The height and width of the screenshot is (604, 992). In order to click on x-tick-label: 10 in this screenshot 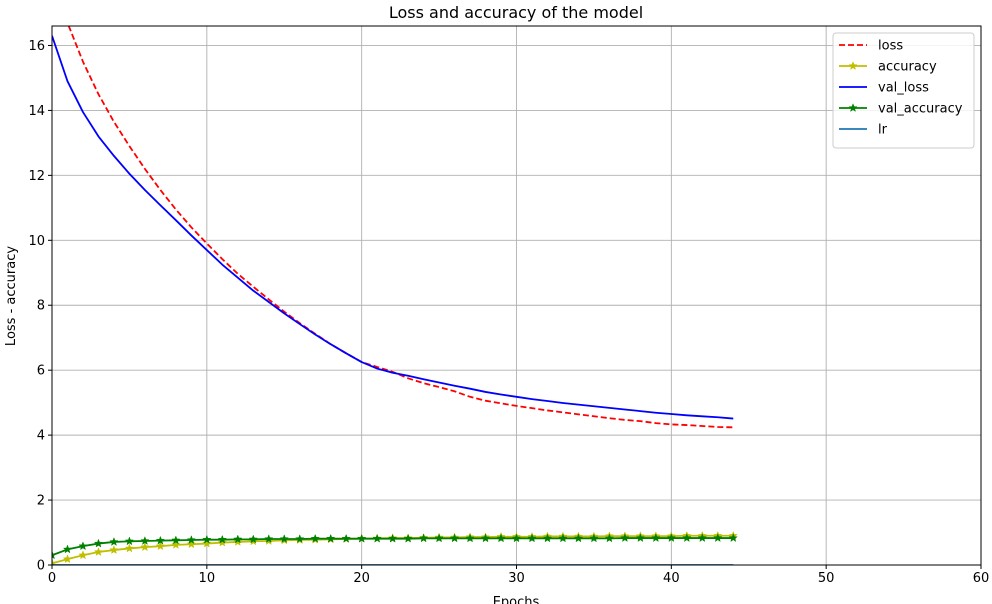, I will do `click(207, 578)`.